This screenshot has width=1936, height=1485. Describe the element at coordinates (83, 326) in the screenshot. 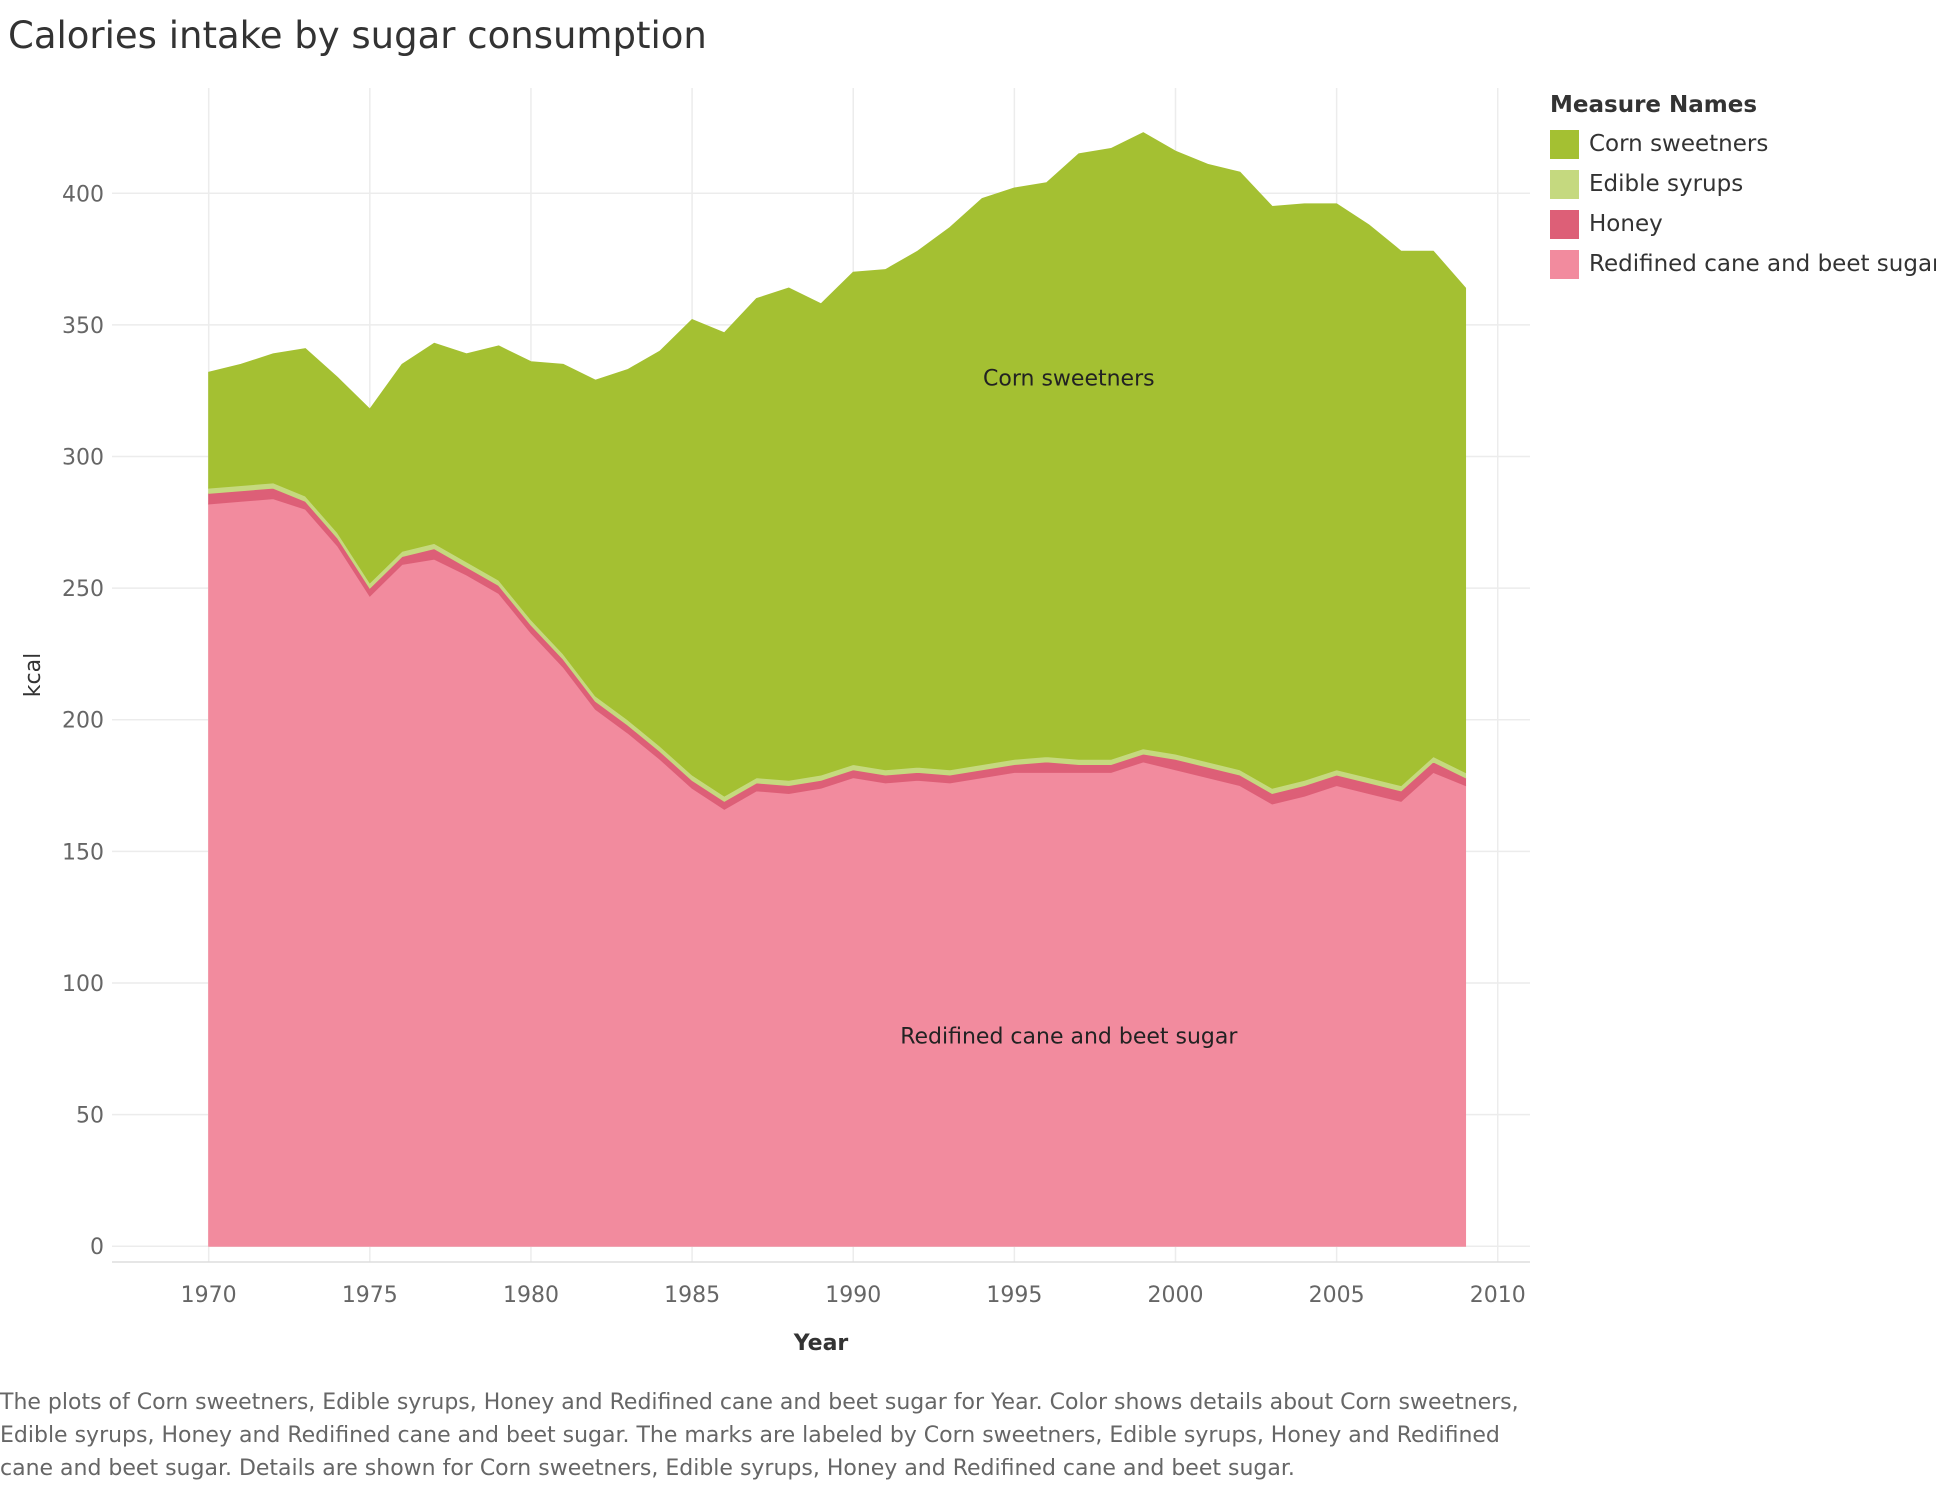

I see `y-tick-label: 350` at that location.